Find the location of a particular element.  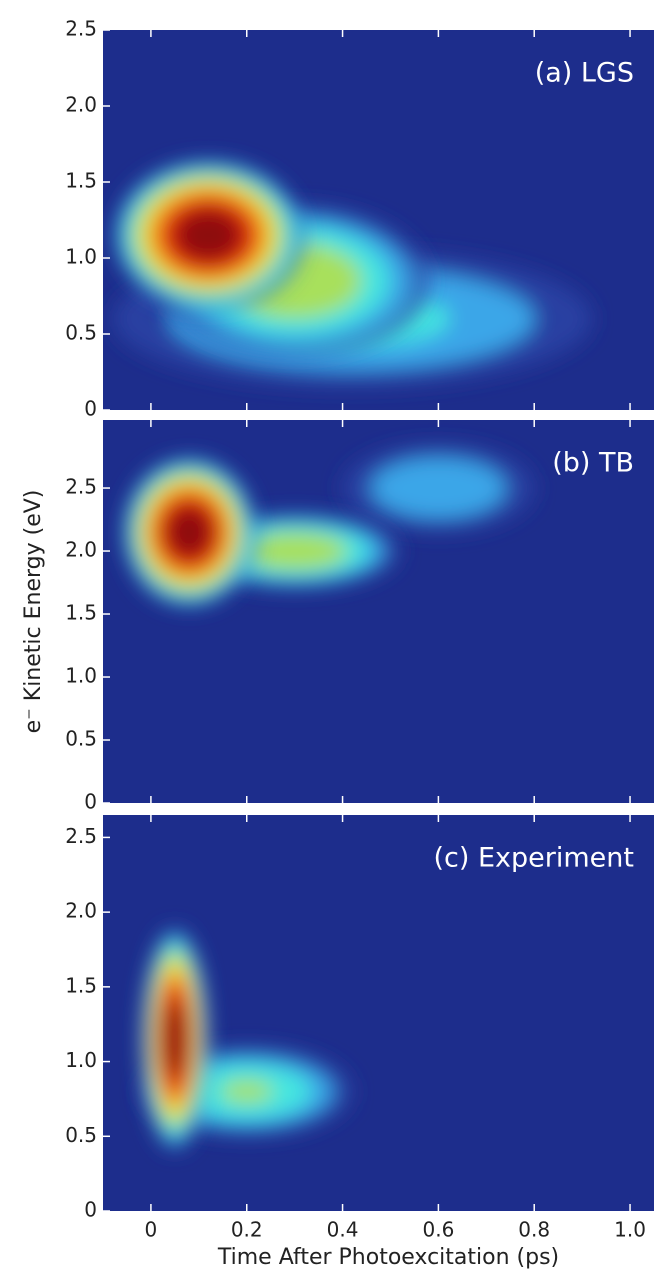

x-tick-label: 0 is located at coordinates (151, 1230).